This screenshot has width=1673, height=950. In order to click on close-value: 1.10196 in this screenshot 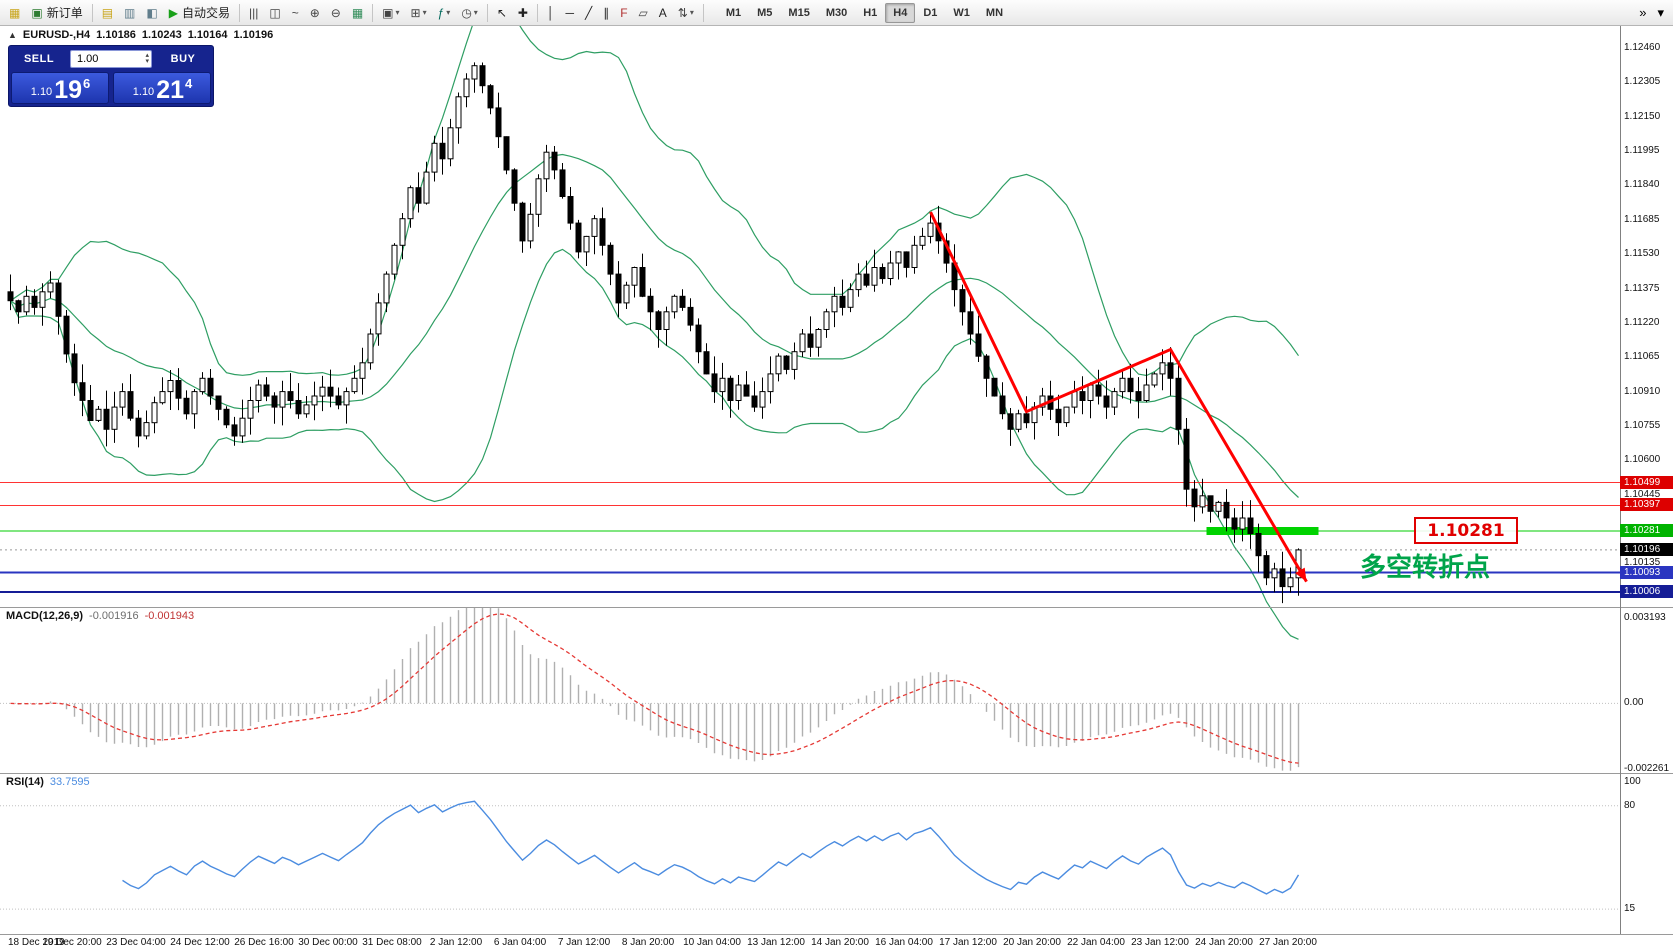, I will do `click(253, 35)`.